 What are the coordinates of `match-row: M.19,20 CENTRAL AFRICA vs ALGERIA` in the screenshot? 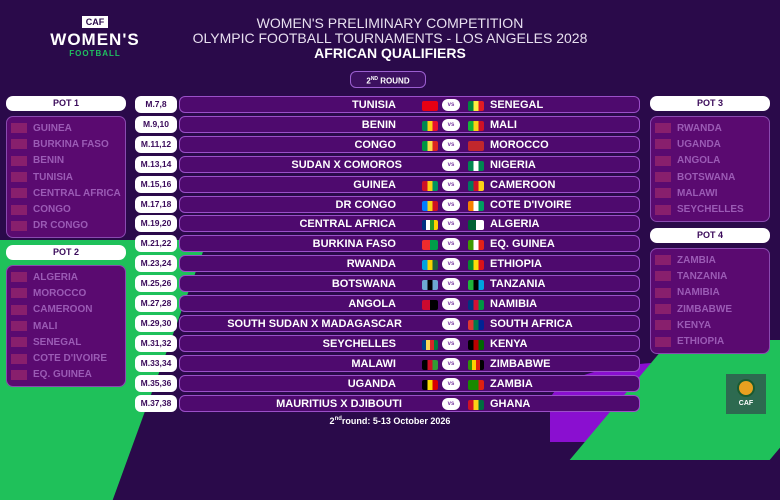 It's located at (387, 224).